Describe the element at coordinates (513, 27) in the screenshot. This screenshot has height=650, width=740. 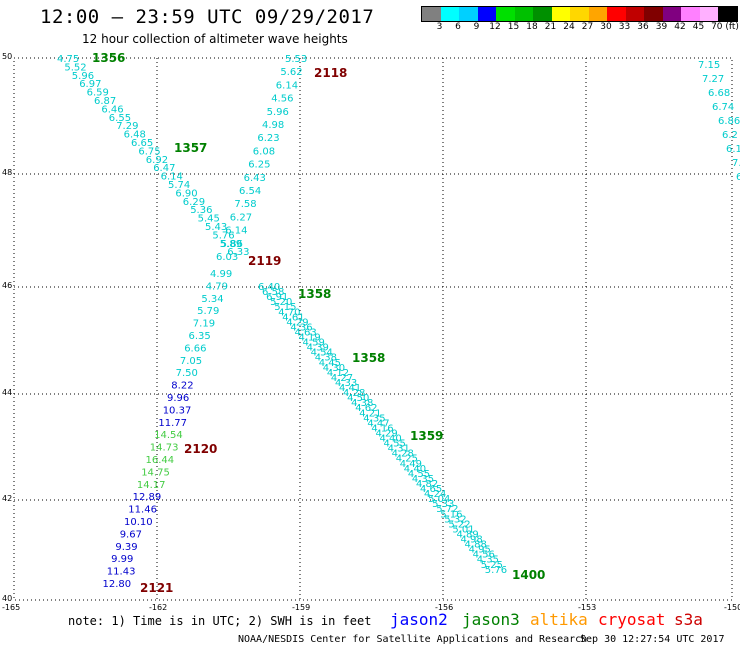
I see `scale-label: 15` at that location.